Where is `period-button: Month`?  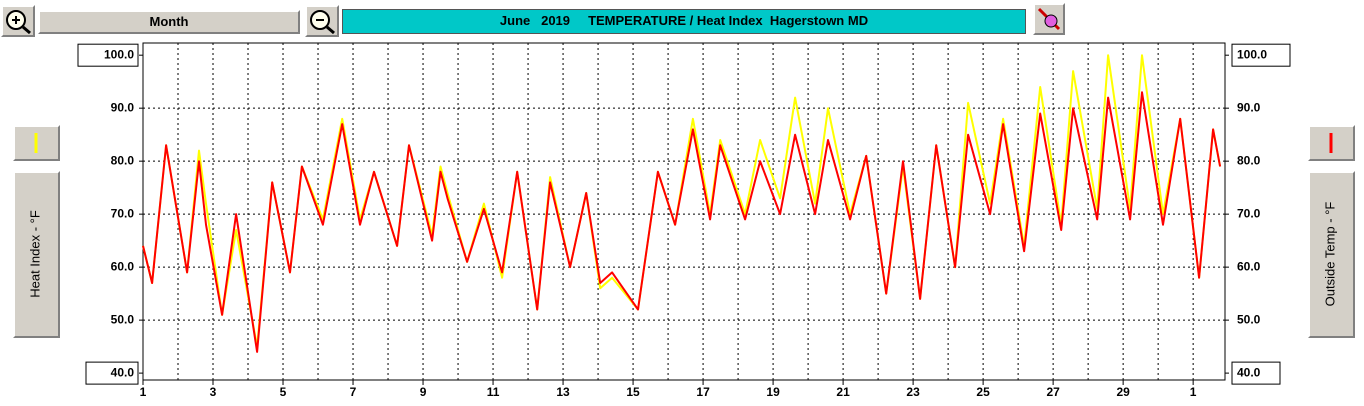
period-button: Month is located at coordinates (169, 22).